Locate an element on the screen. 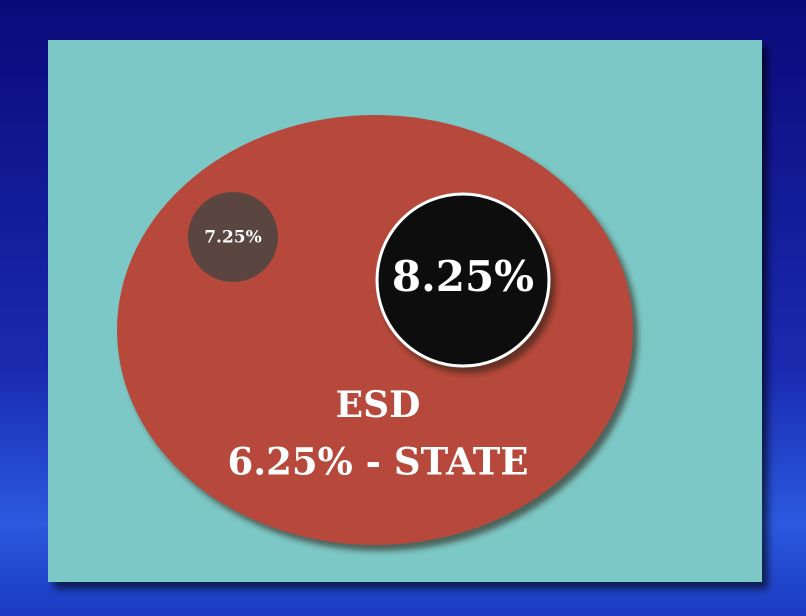 The width and height of the screenshot is (806, 616). district-label: ESD is located at coordinates (378, 405).